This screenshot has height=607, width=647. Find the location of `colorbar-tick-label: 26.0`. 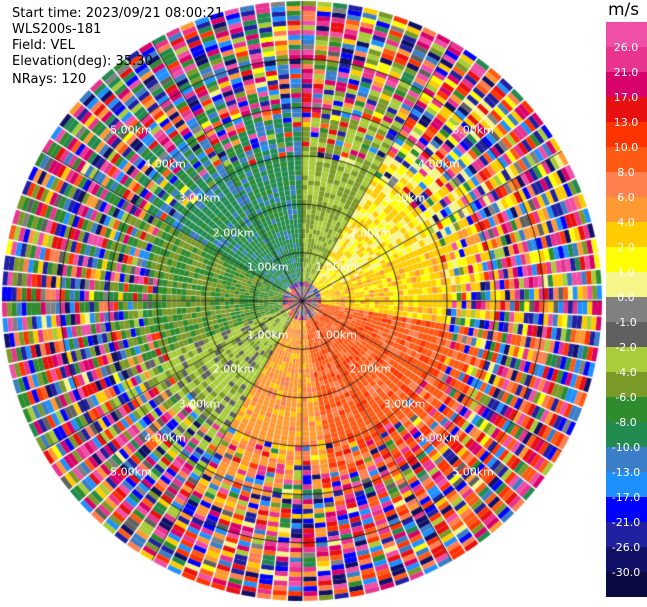

colorbar-tick-label: 26.0 is located at coordinates (626, 47).